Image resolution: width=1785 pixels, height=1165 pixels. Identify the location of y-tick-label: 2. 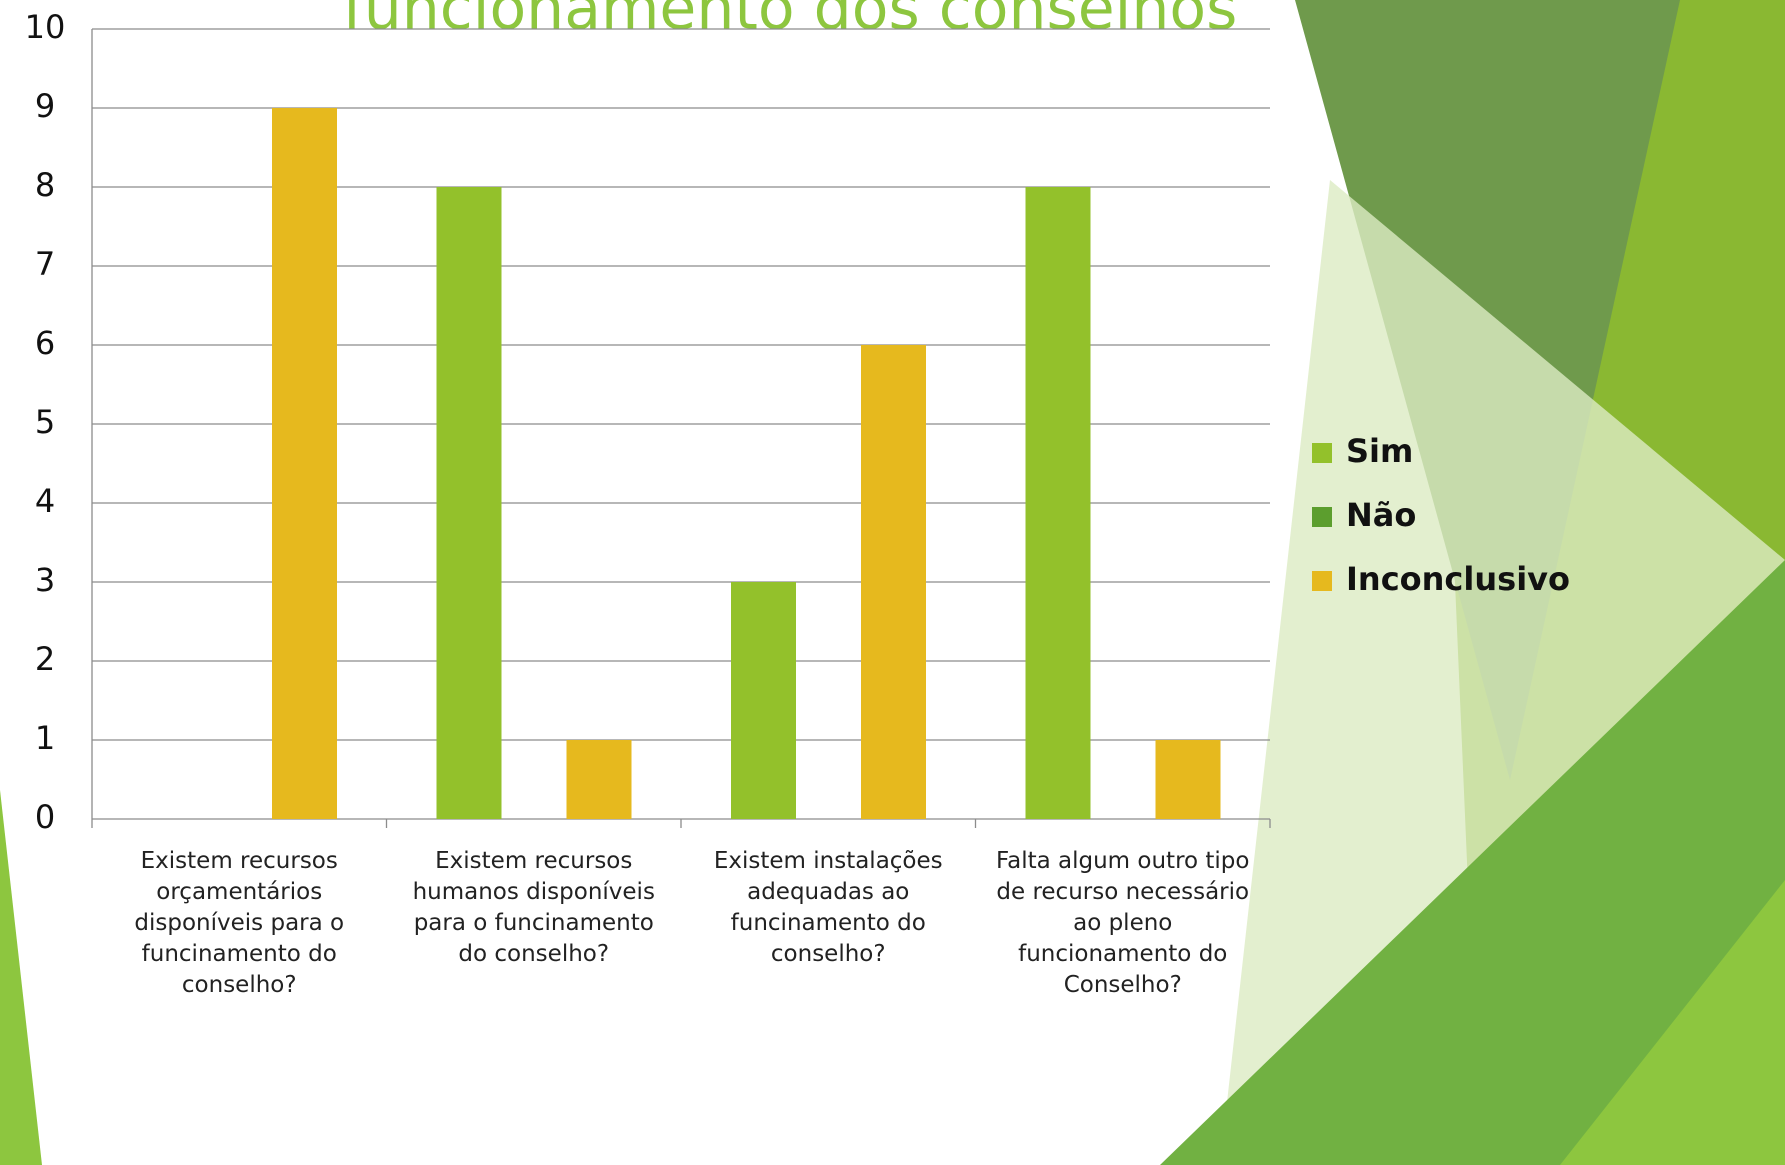
(45, 659).